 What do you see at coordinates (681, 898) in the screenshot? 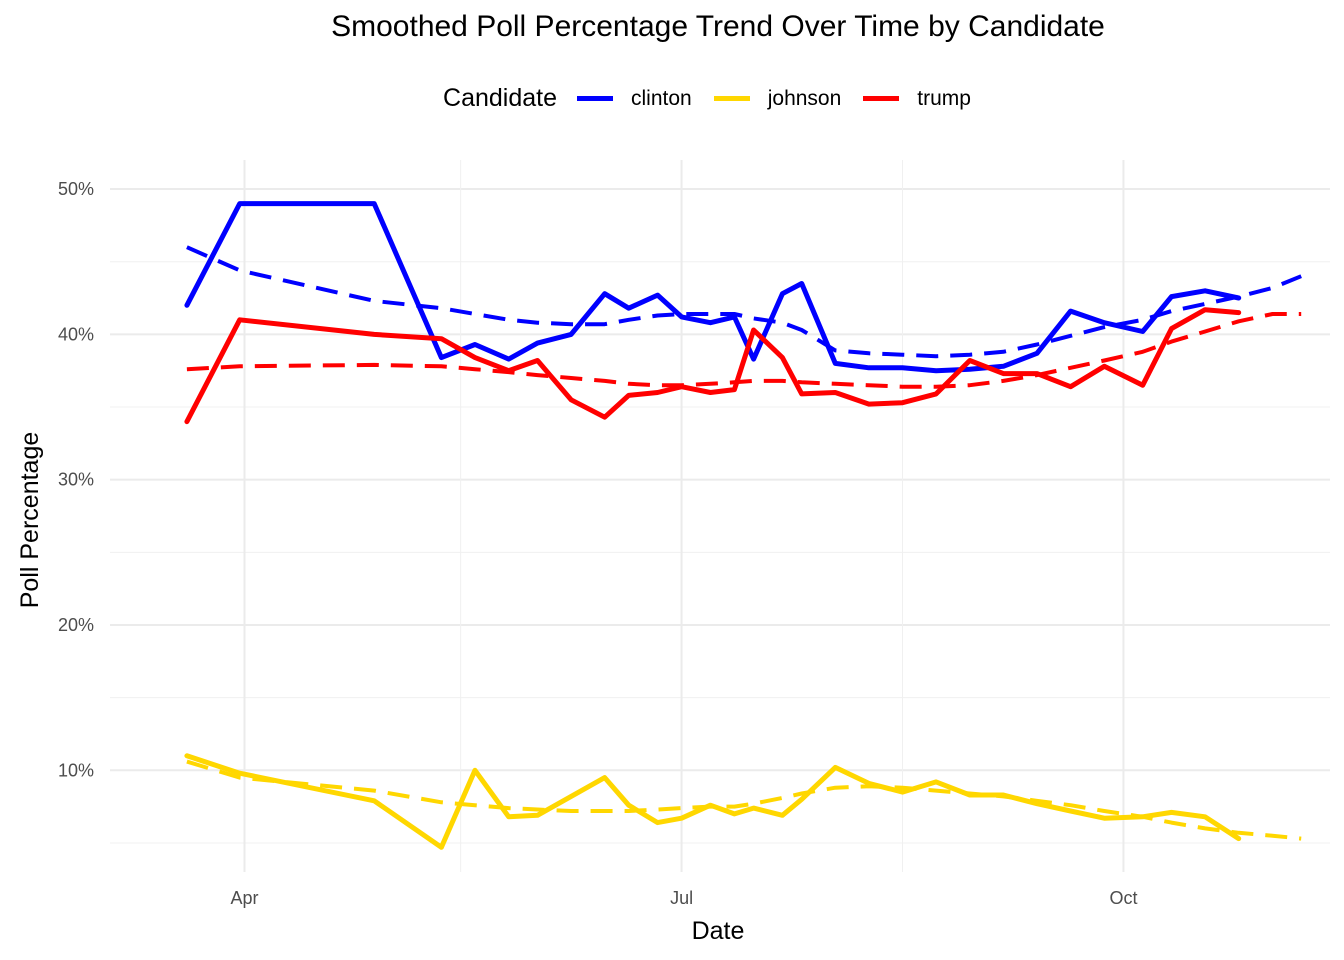
I see `x-tick-label: Jul` at bounding box center [681, 898].